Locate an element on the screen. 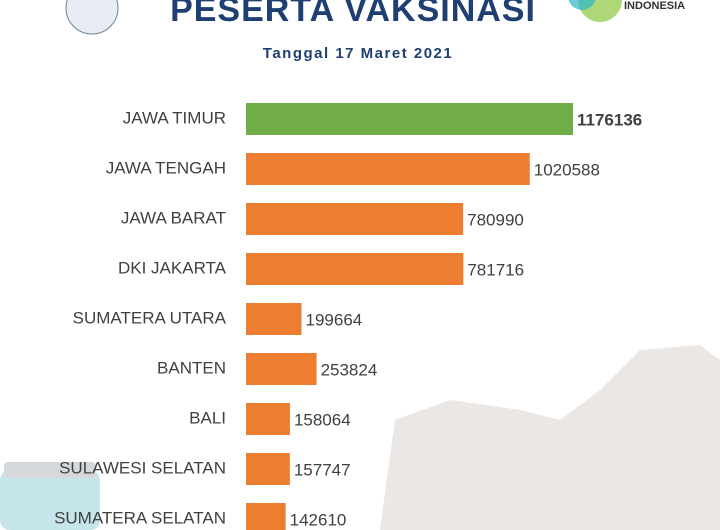  value-label: 157747 is located at coordinates (322, 469).